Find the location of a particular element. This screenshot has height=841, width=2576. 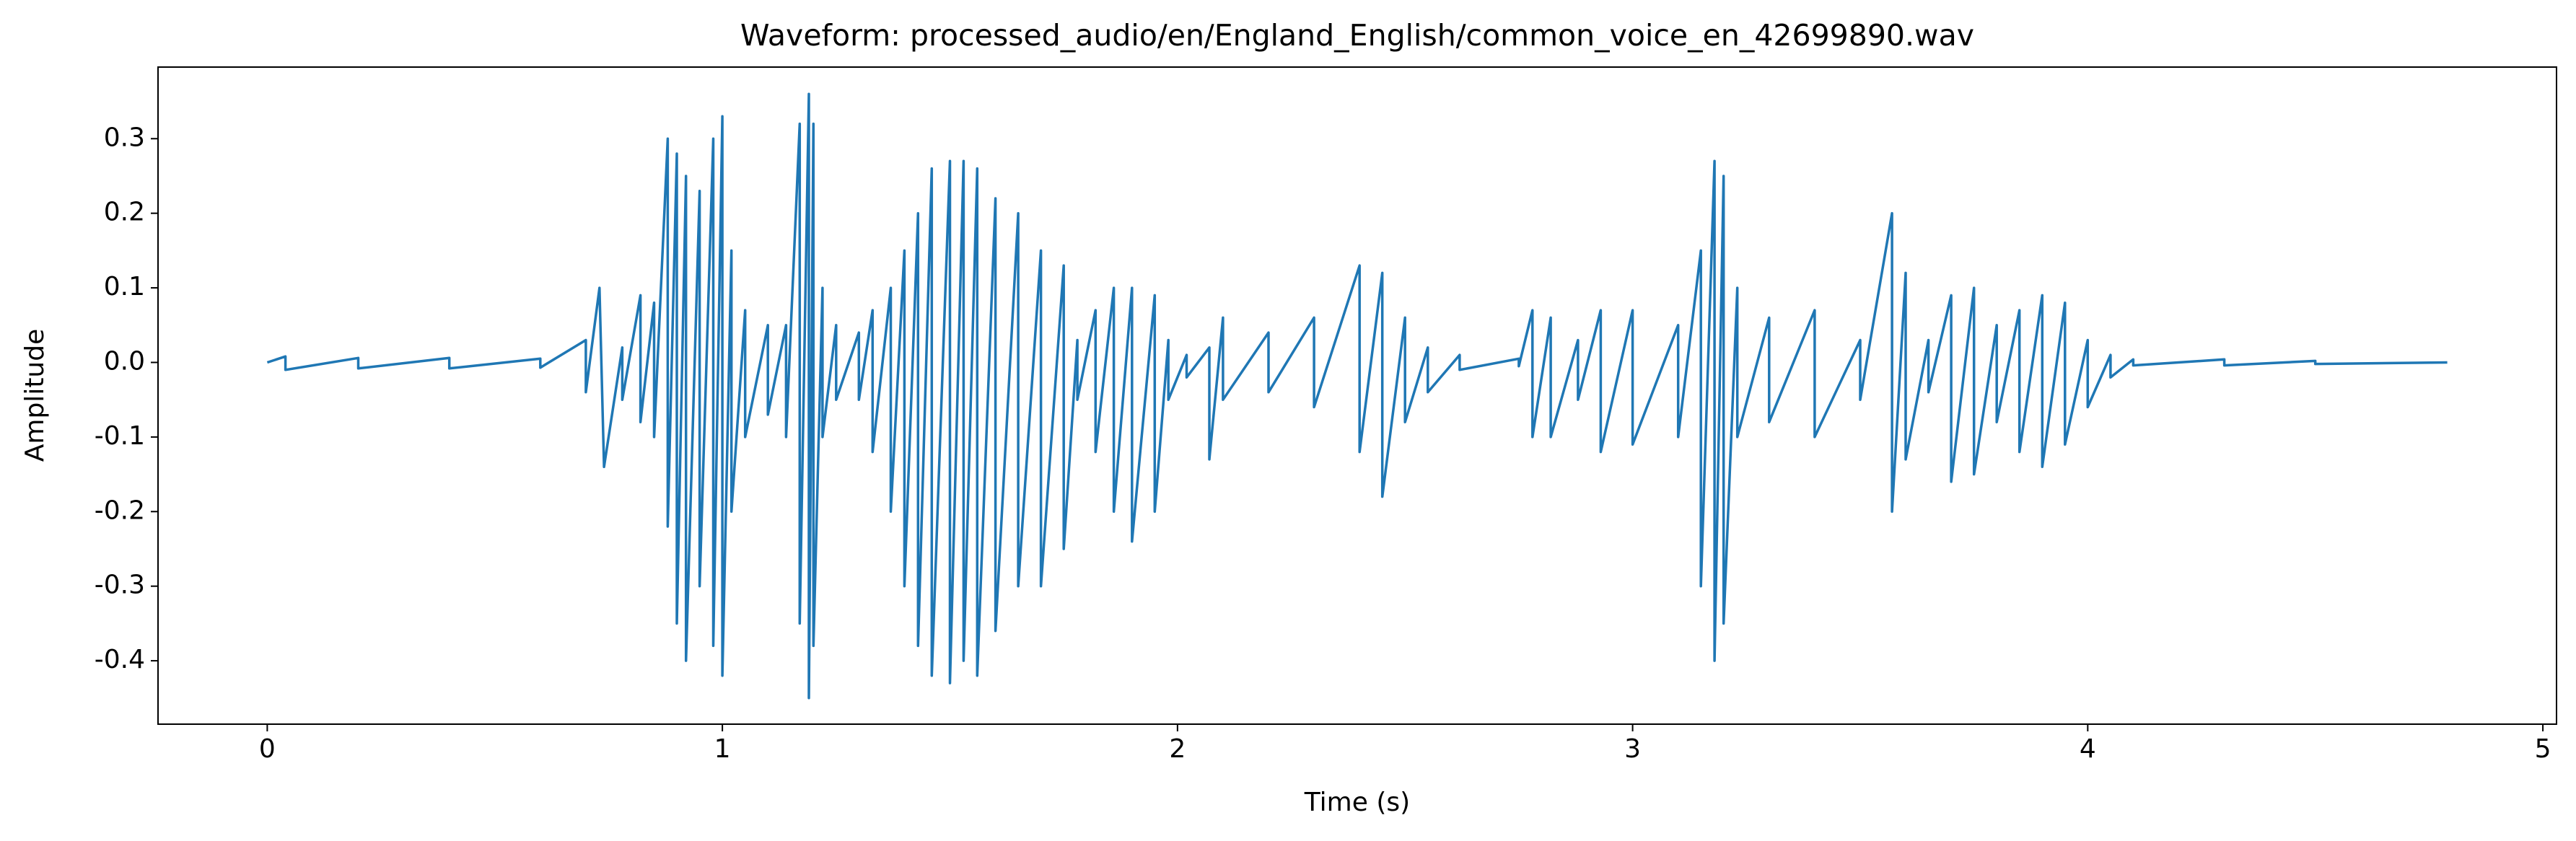

x-axis-label: Time (s) is located at coordinates (1357, 802).